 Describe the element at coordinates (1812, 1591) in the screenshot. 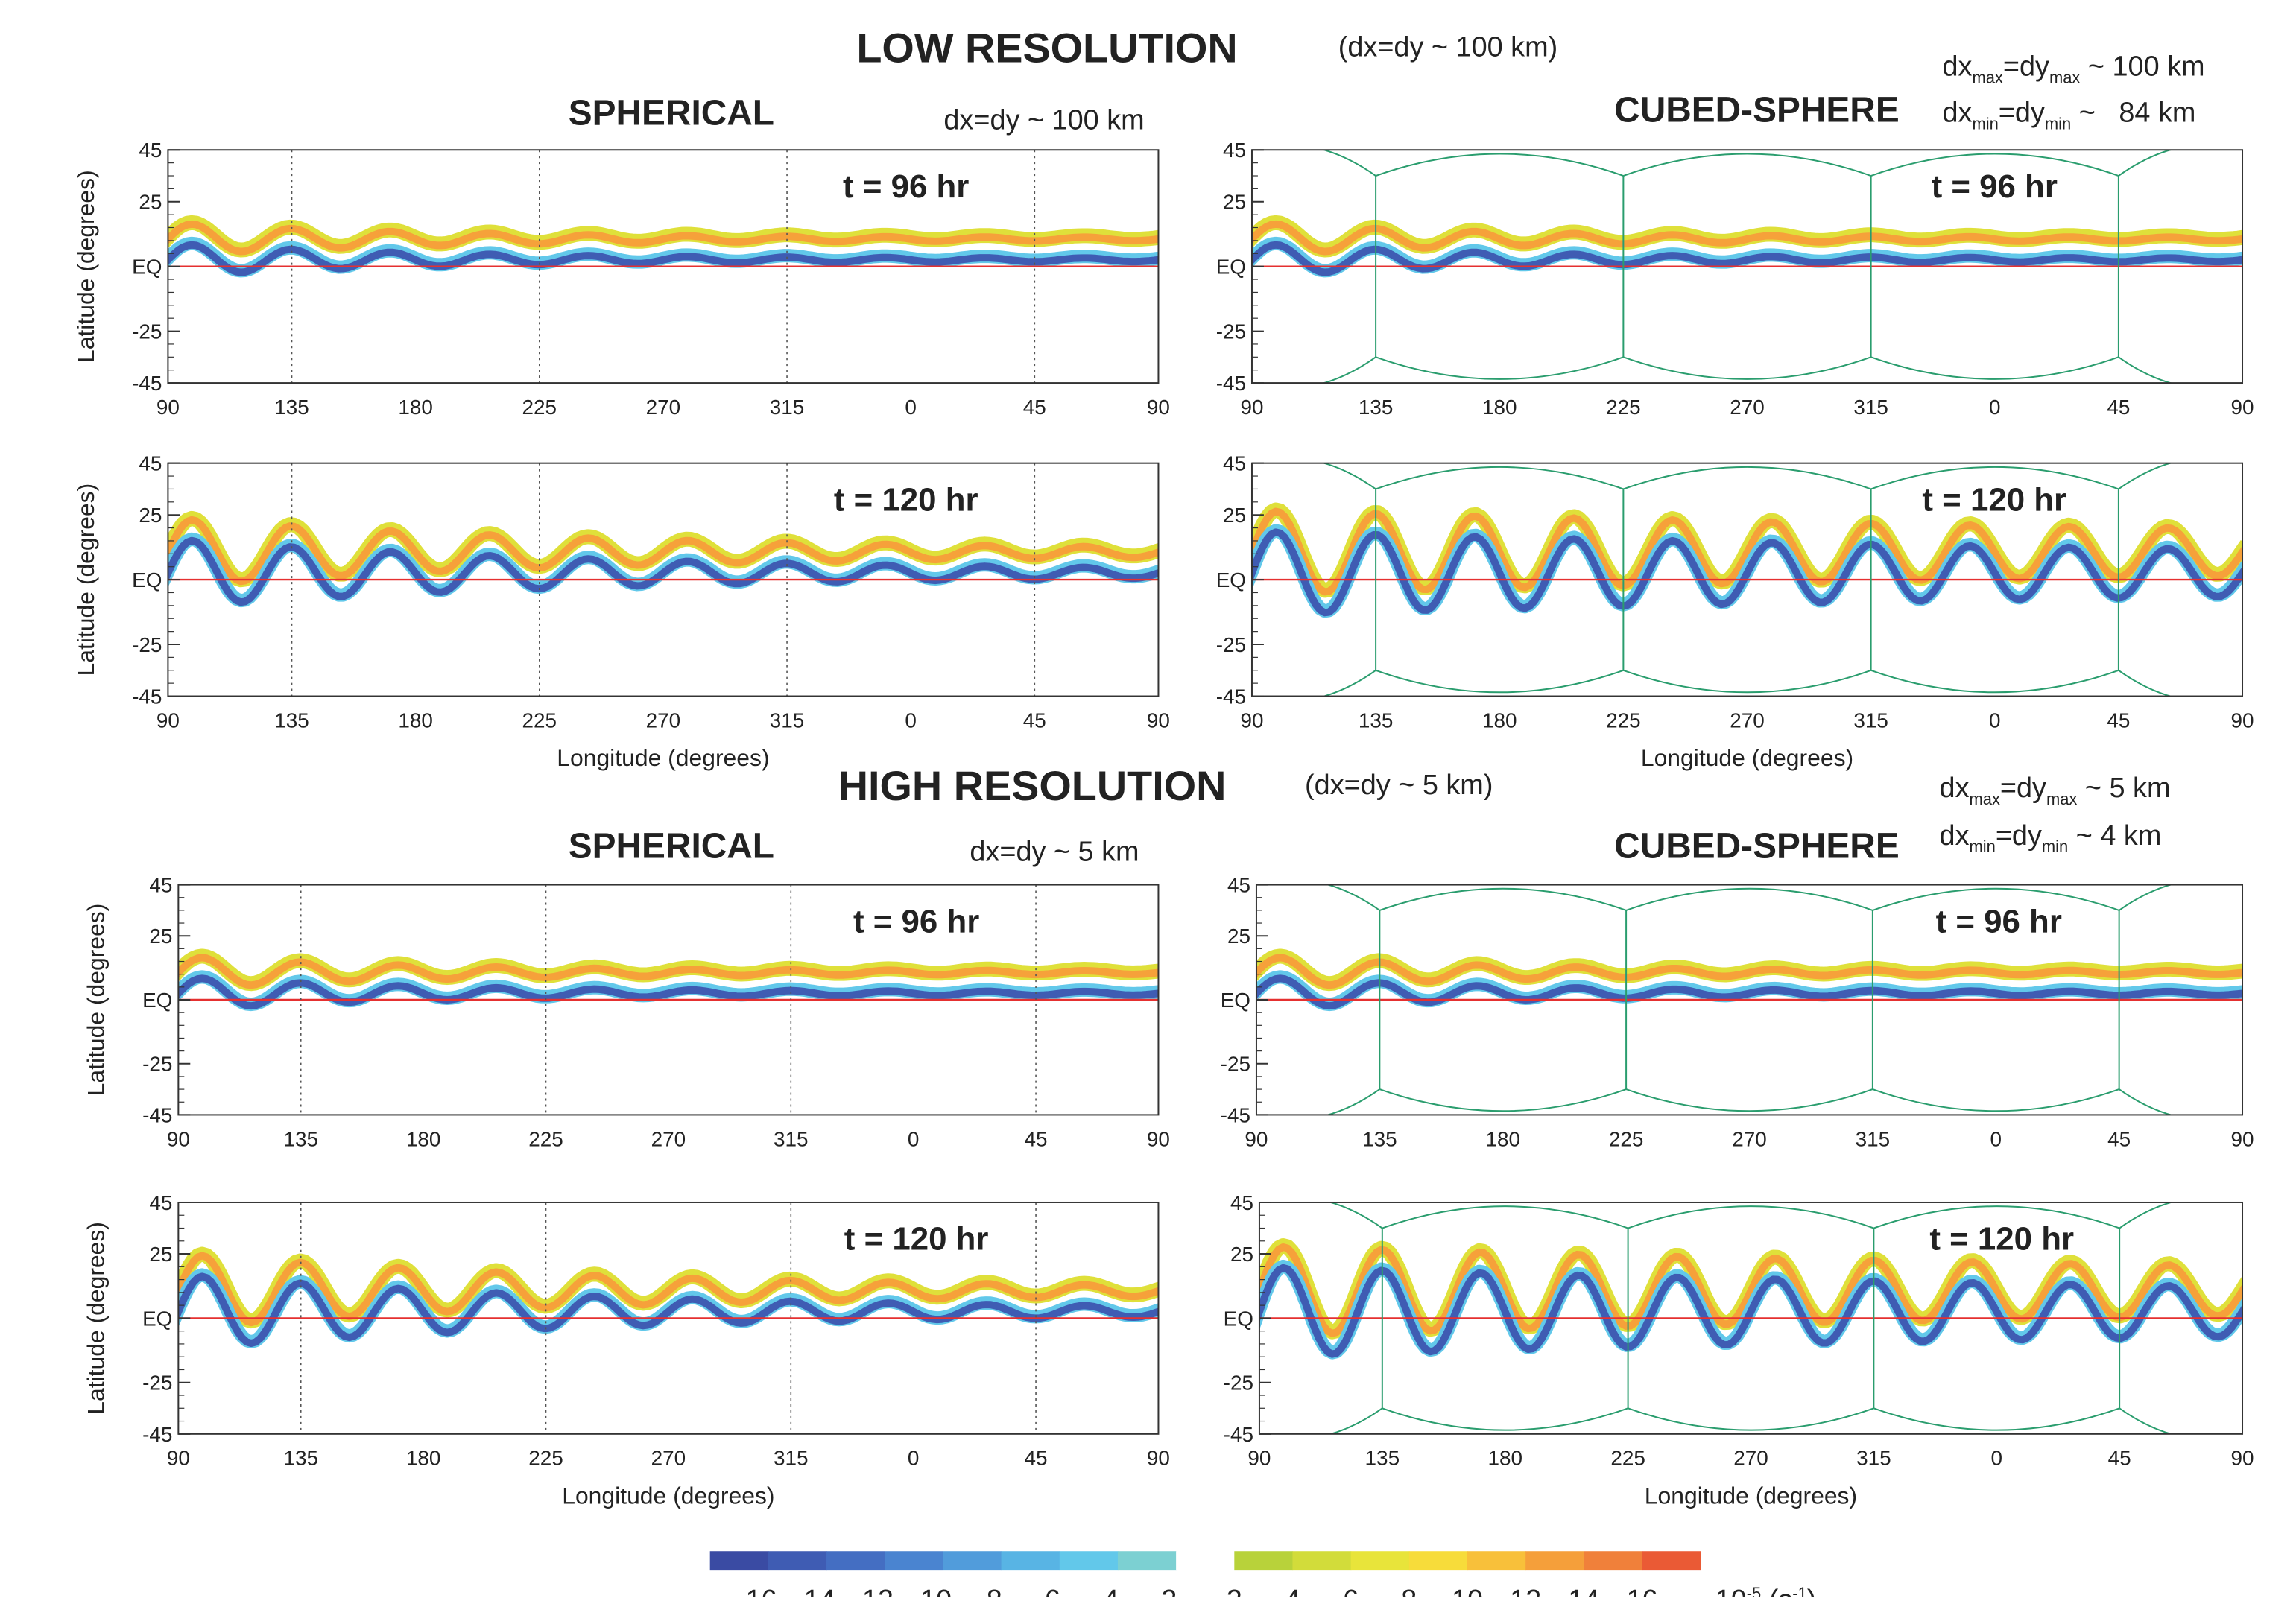

I see `text-part: )` at that location.